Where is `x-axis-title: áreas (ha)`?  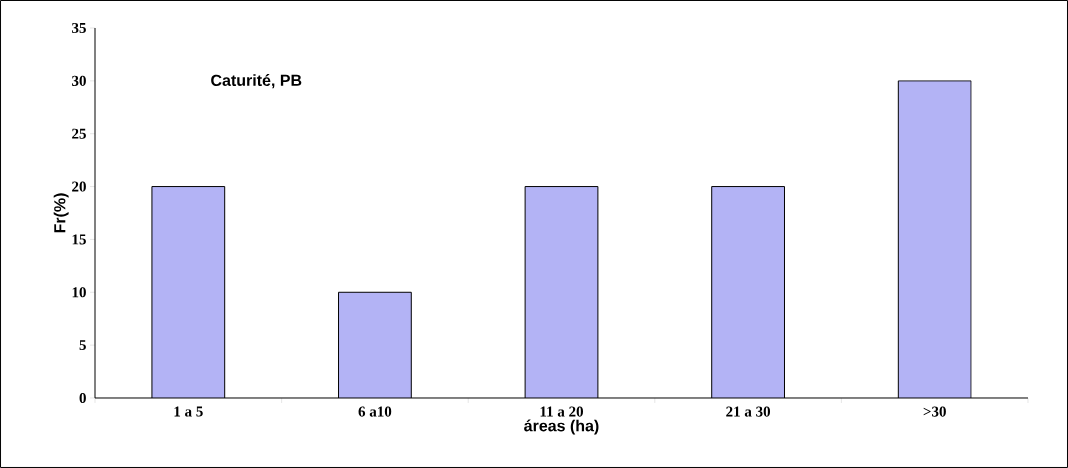 x-axis-title: áreas (ha) is located at coordinates (561, 427).